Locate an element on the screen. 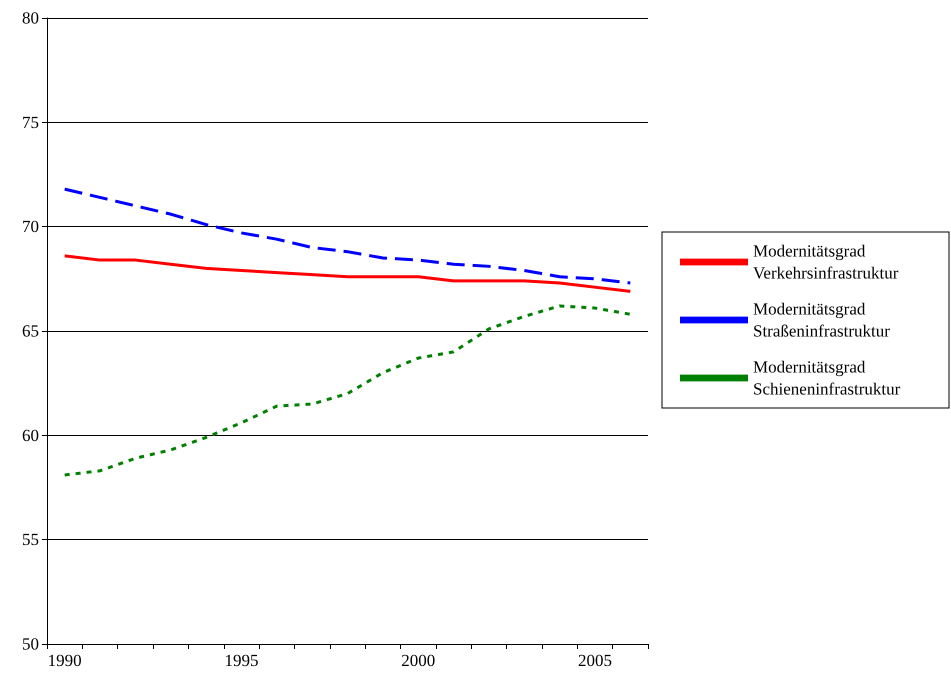 The width and height of the screenshot is (951, 693). y-tick-label: 80 is located at coordinates (30, 18).